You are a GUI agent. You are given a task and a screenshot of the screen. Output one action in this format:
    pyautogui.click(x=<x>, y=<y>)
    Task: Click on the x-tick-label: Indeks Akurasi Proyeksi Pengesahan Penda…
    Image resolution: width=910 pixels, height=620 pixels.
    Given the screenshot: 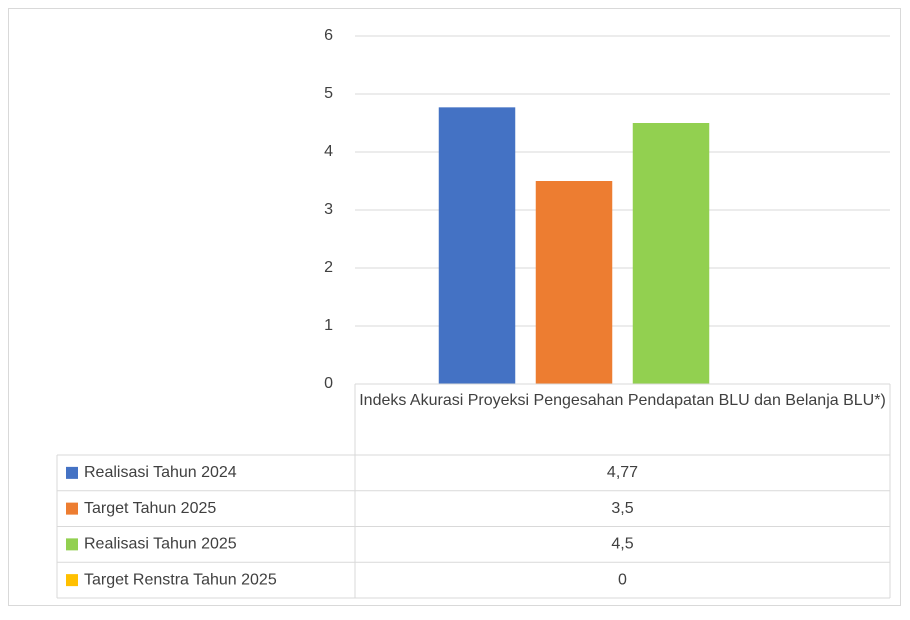 What is the action you would take?
    pyautogui.click(x=622, y=400)
    